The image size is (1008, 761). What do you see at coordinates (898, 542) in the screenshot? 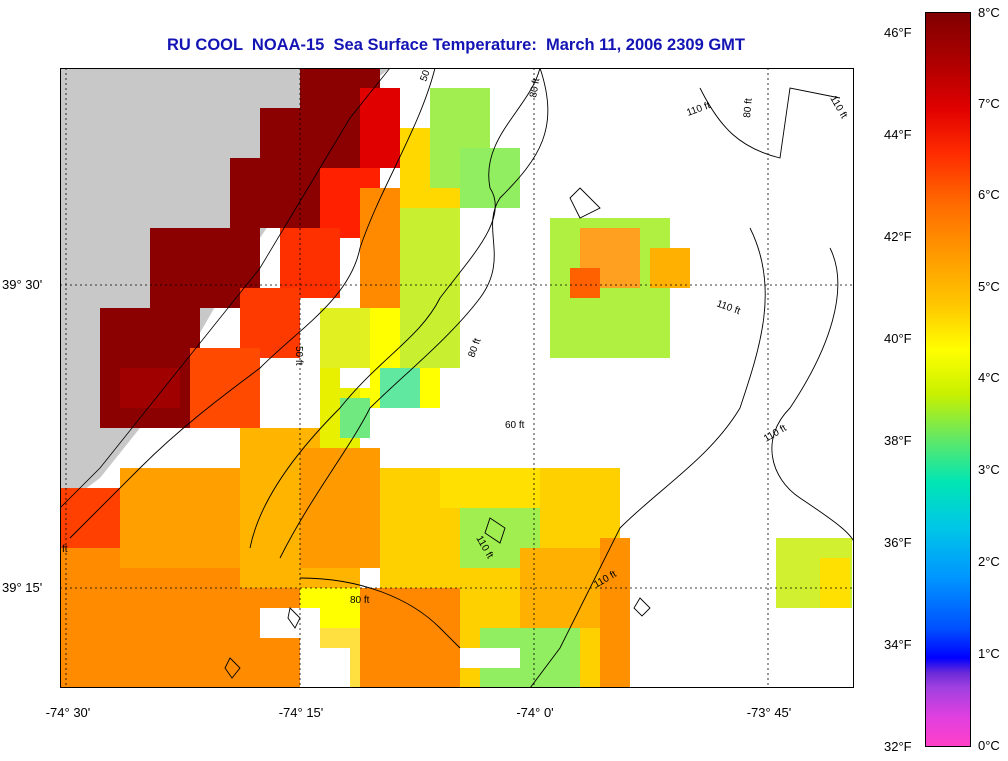
I see `colorbar-f-label: 36°F` at bounding box center [898, 542].